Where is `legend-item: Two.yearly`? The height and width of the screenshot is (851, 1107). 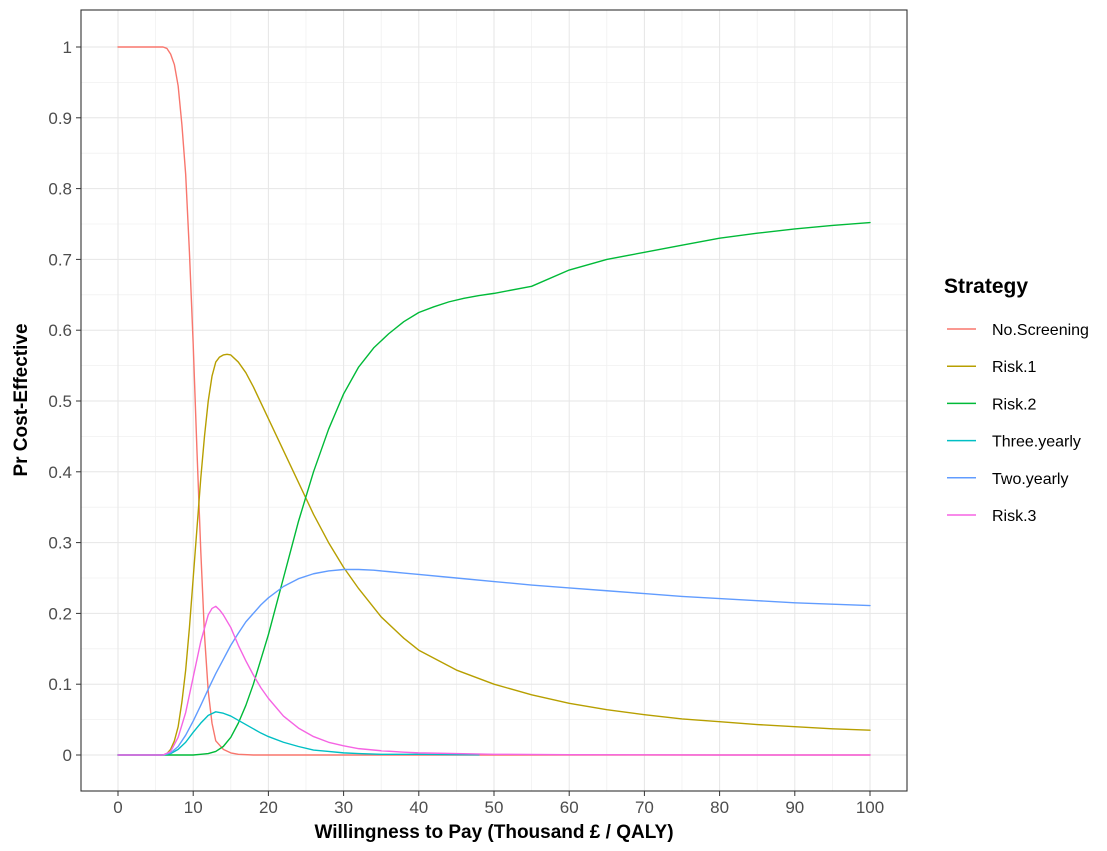
legend-item: Two.yearly is located at coordinates (1007, 479).